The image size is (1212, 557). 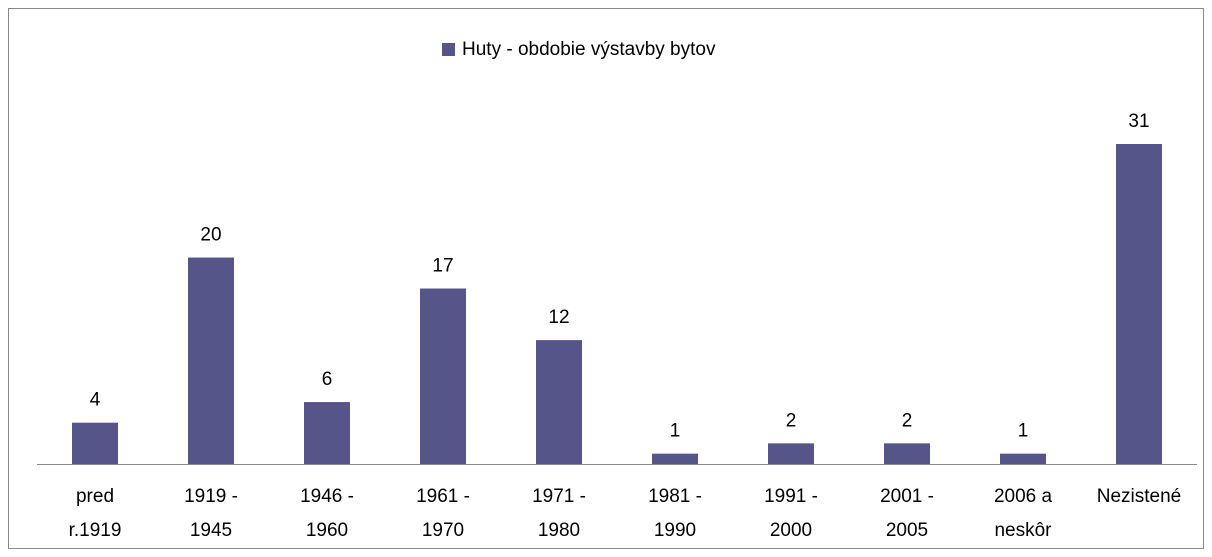 What do you see at coordinates (448, 49) in the screenshot?
I see `legend-swatch` at bounding box center [448, 49].